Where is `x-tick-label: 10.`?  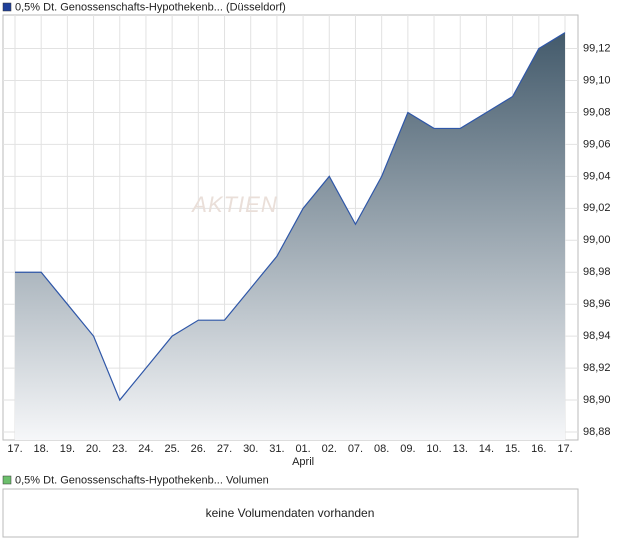 x-tick-label: 10. is located at coordinates (433, 449).